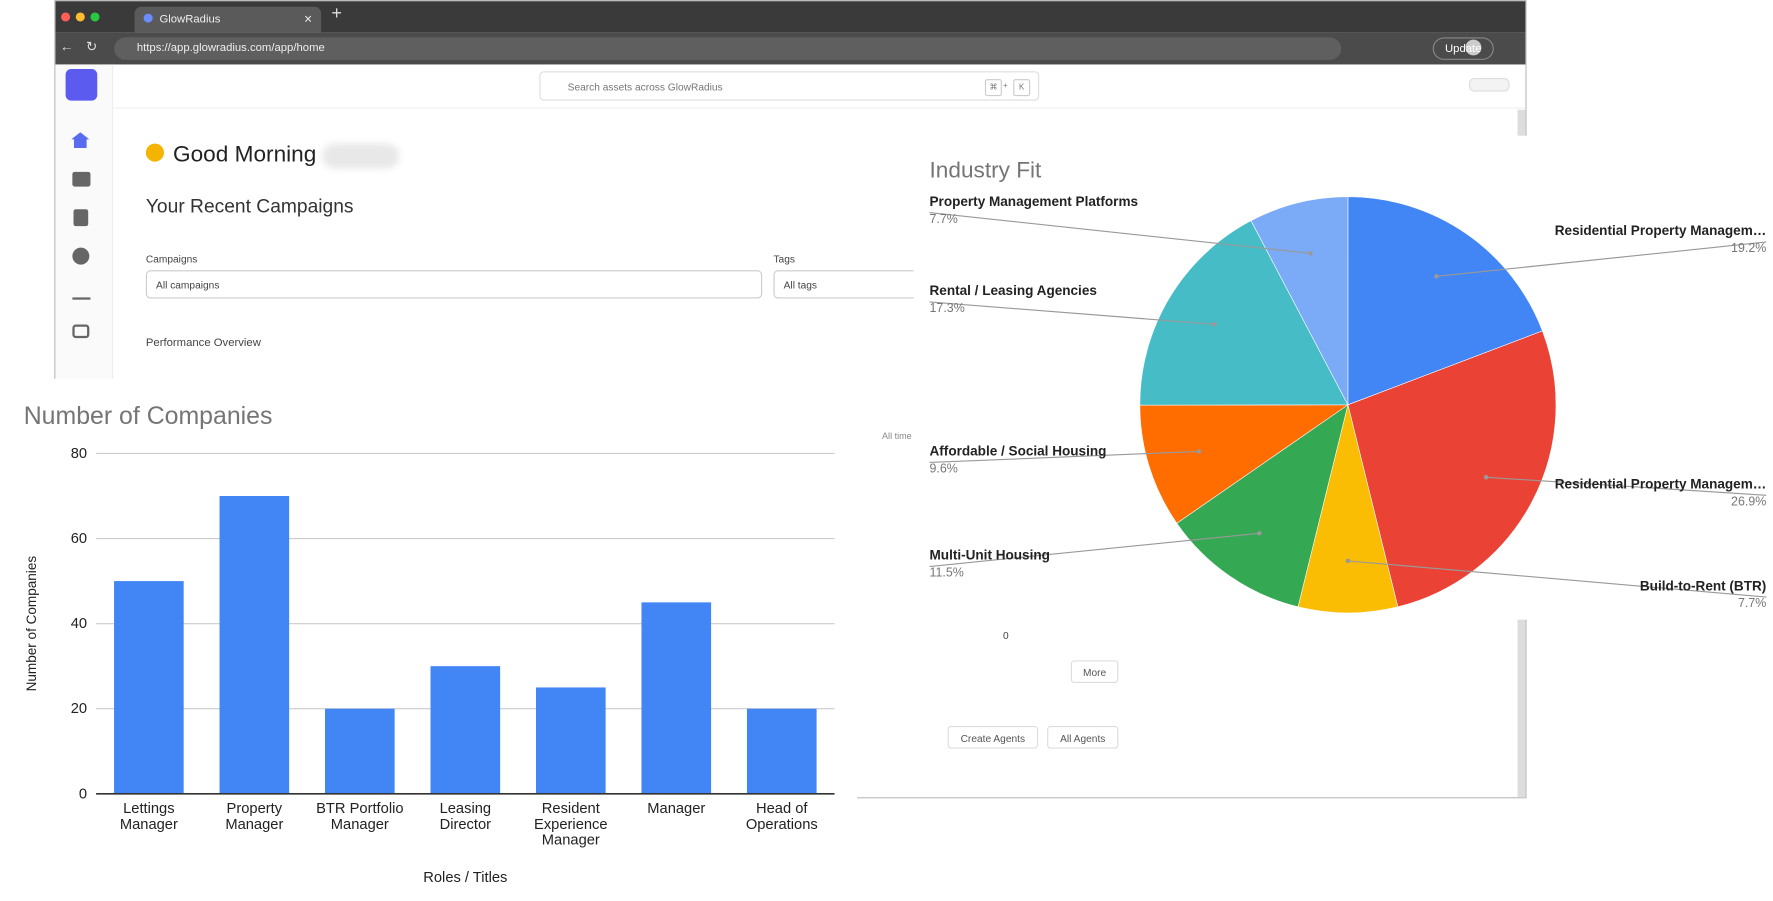 This screenshot has width=1773, height=901. I want to click on update-button: Update, so click(1463, 48).